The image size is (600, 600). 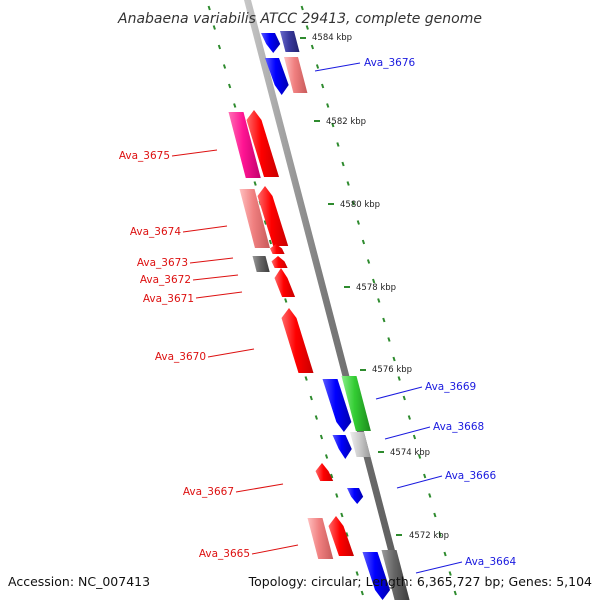 What do you see at coordinates (351, 286) in the screenshot?
I see `kbp-ticks` at bounding box center [351, 286].